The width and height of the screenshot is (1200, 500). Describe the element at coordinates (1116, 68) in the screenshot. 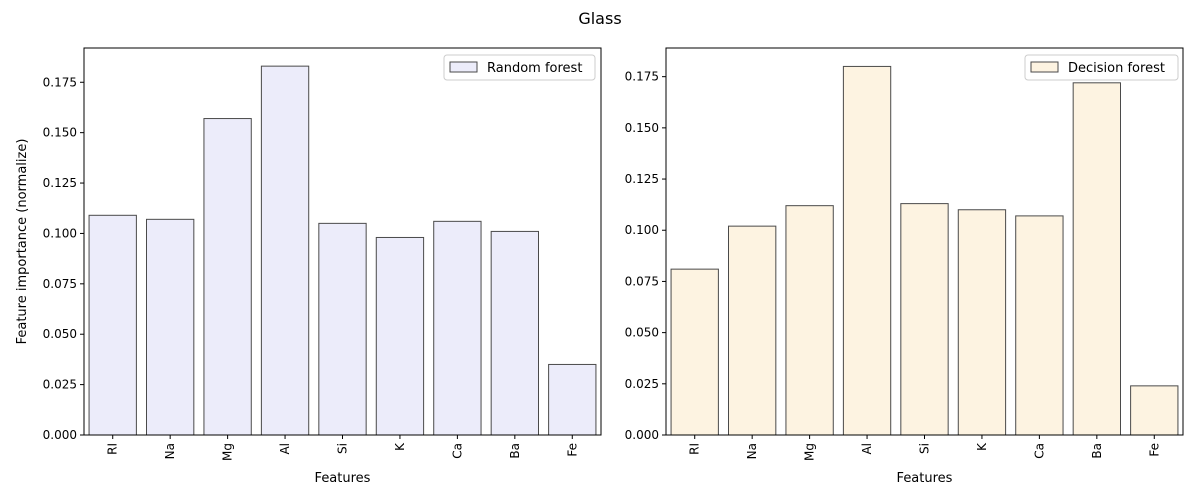

I see `legend-label: Decision forest` at that location.